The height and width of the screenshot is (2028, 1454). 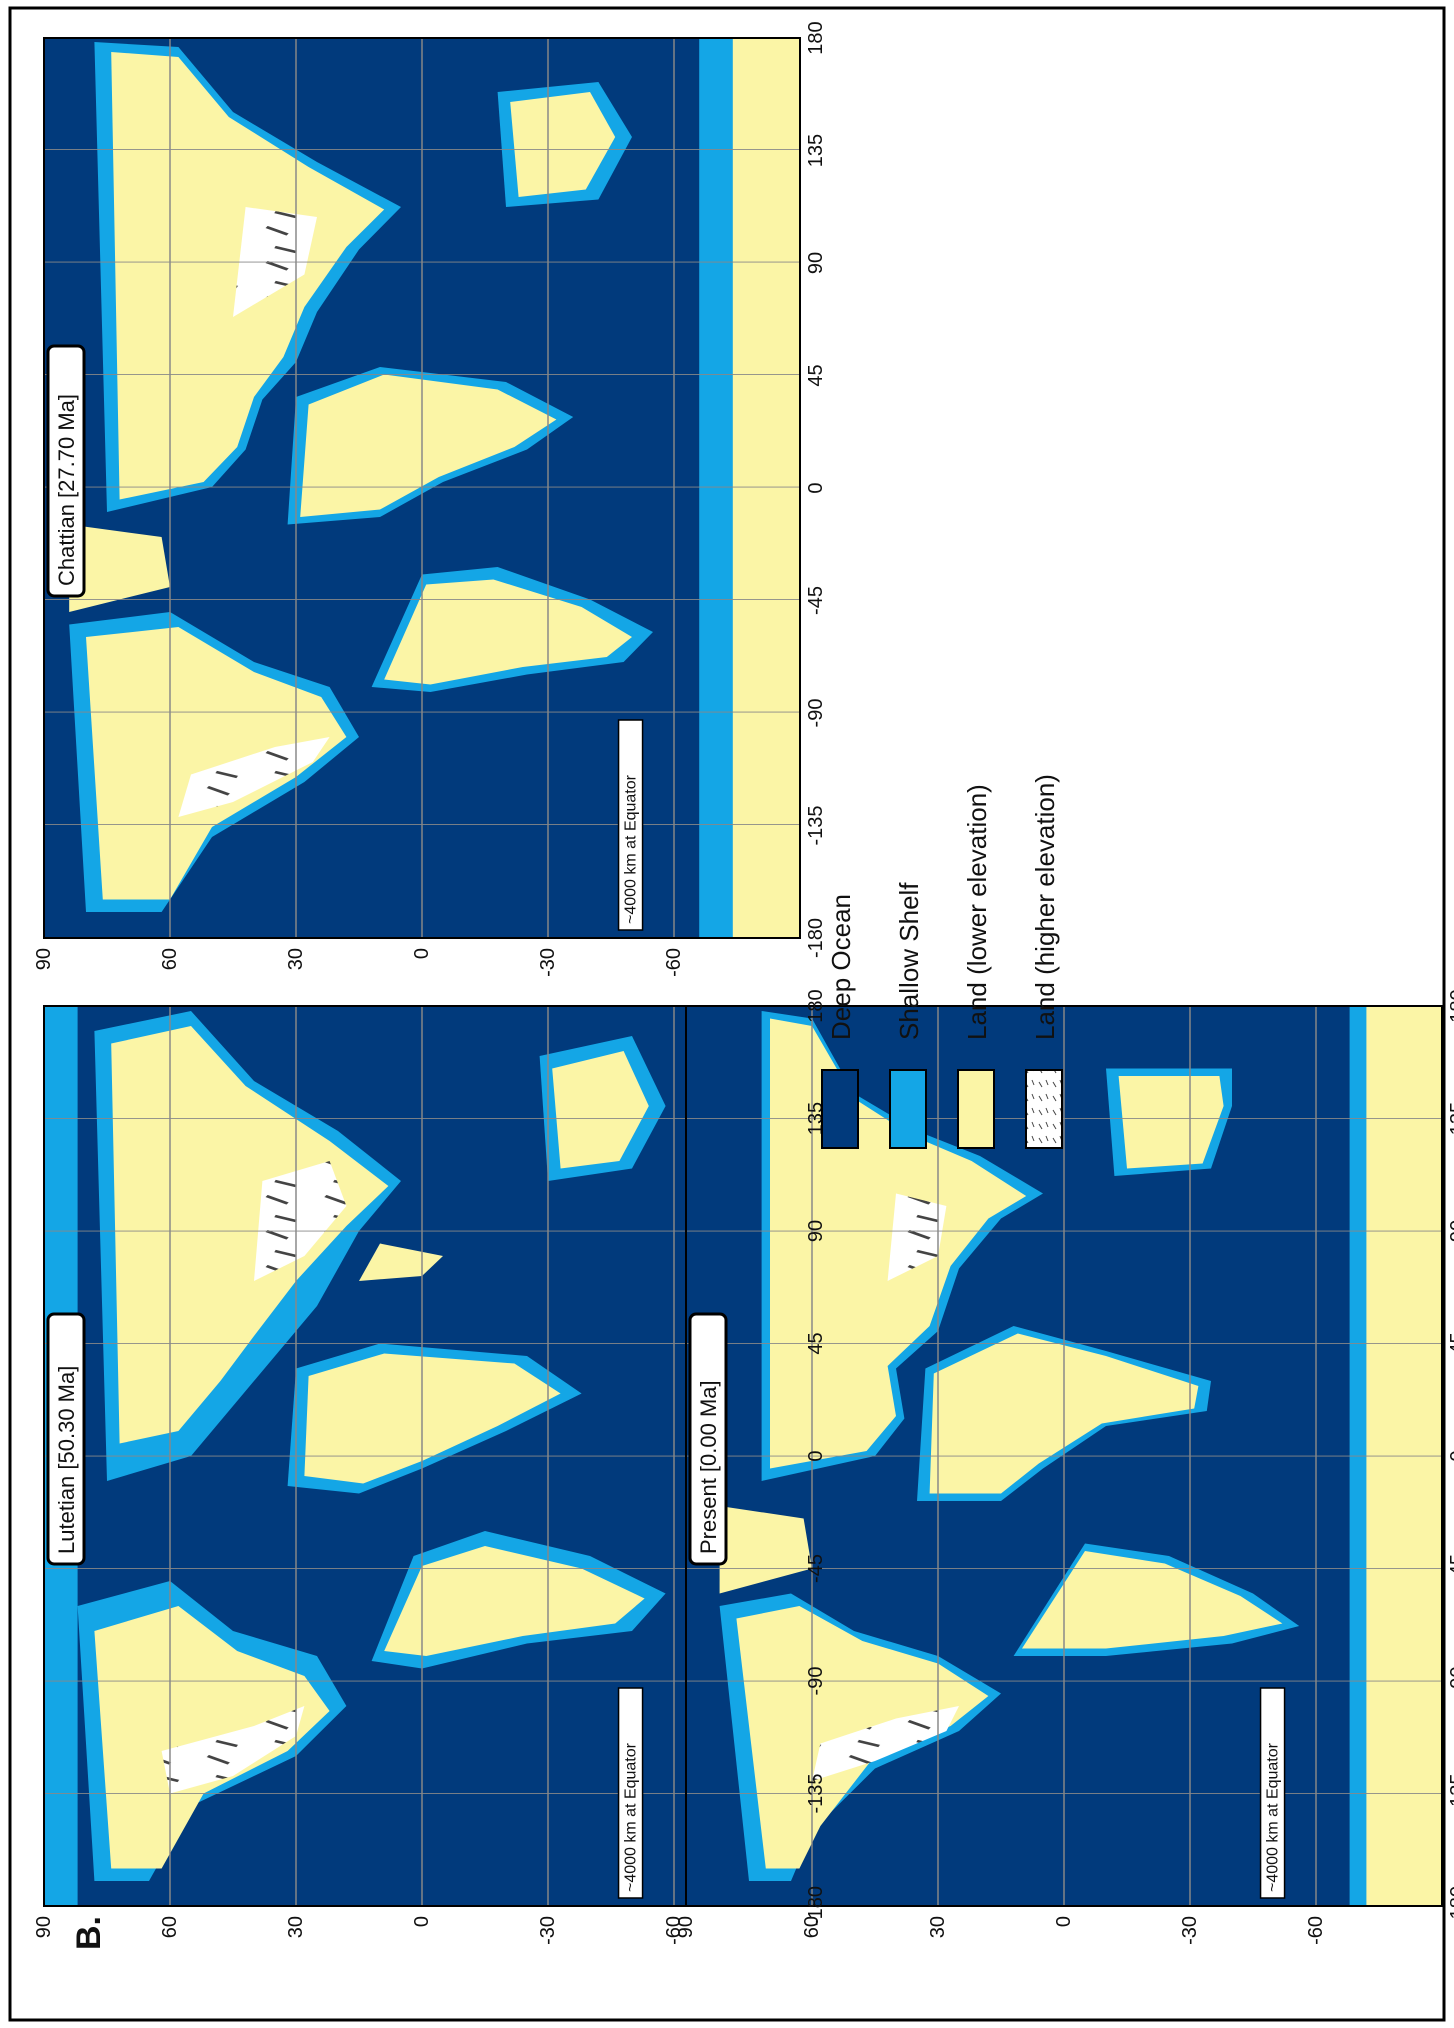 I want to click on map-title-text: Present [0.00 Ma], so click(x=708, y=1467).